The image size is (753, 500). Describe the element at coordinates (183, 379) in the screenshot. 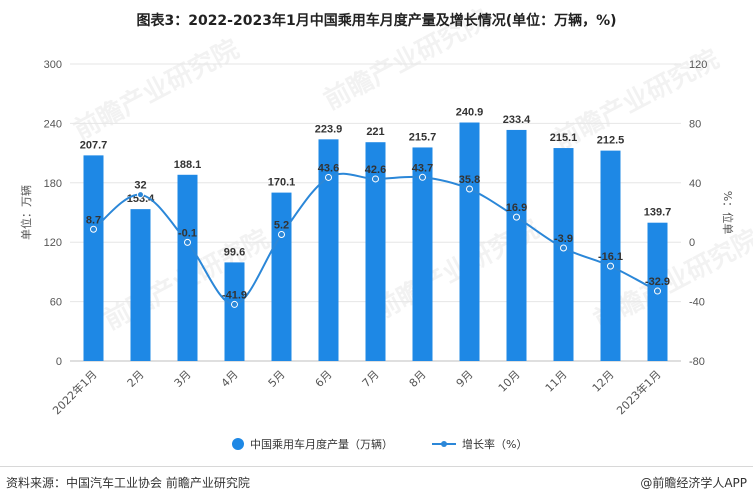

I see `x-tick-label: 3月` at that location.